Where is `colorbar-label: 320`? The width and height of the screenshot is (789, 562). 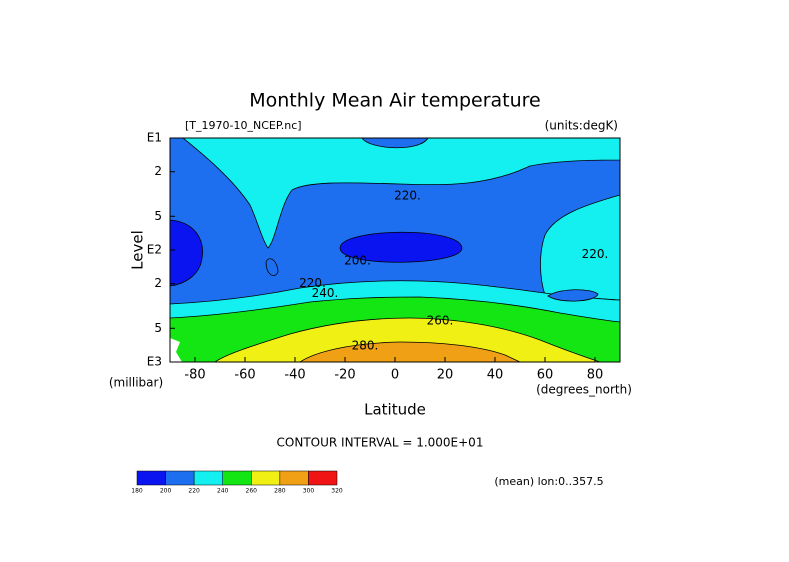
colorbar-label: 320 is located at coordinates (337, 491).